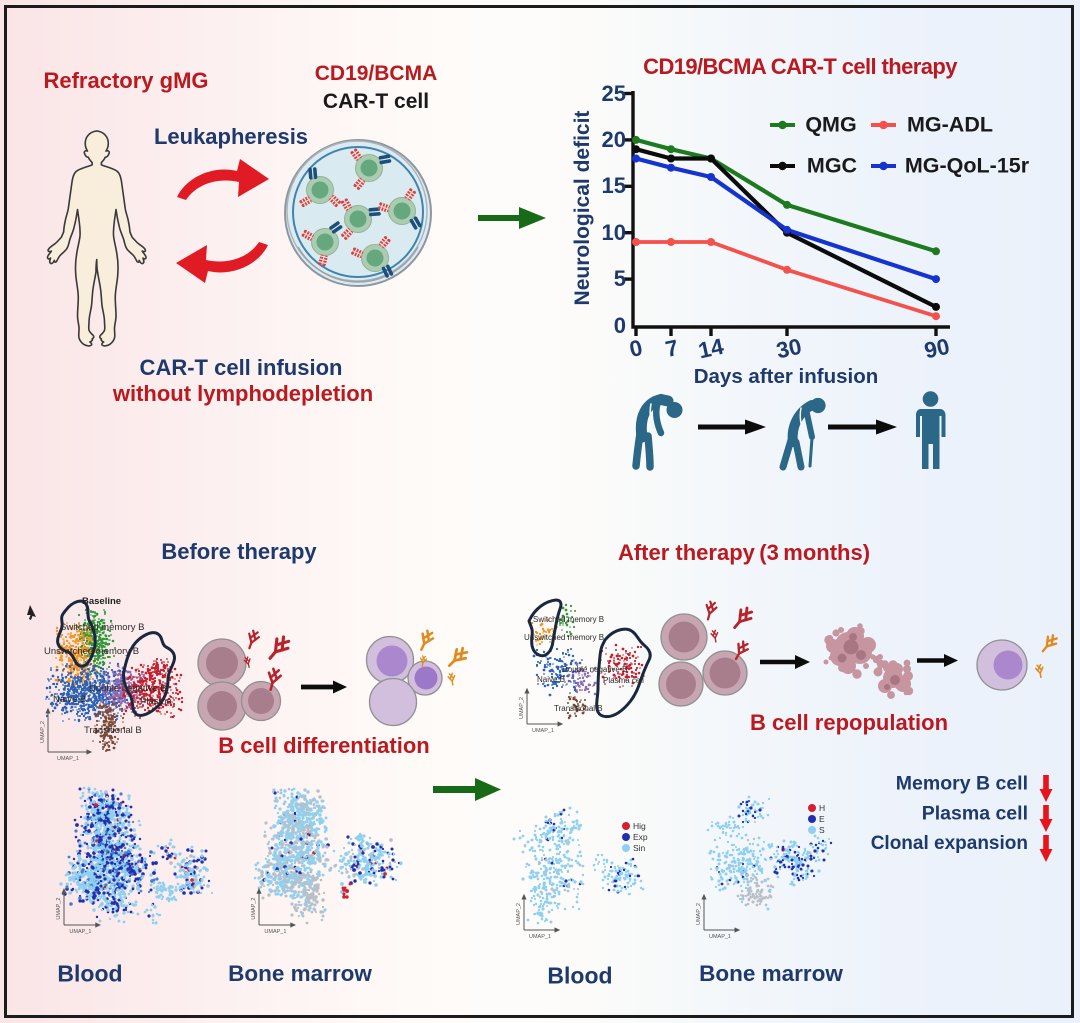 This screenshot has width=1080, height=1023. I want to click on svg-text: Plasma, so click(156, 701).